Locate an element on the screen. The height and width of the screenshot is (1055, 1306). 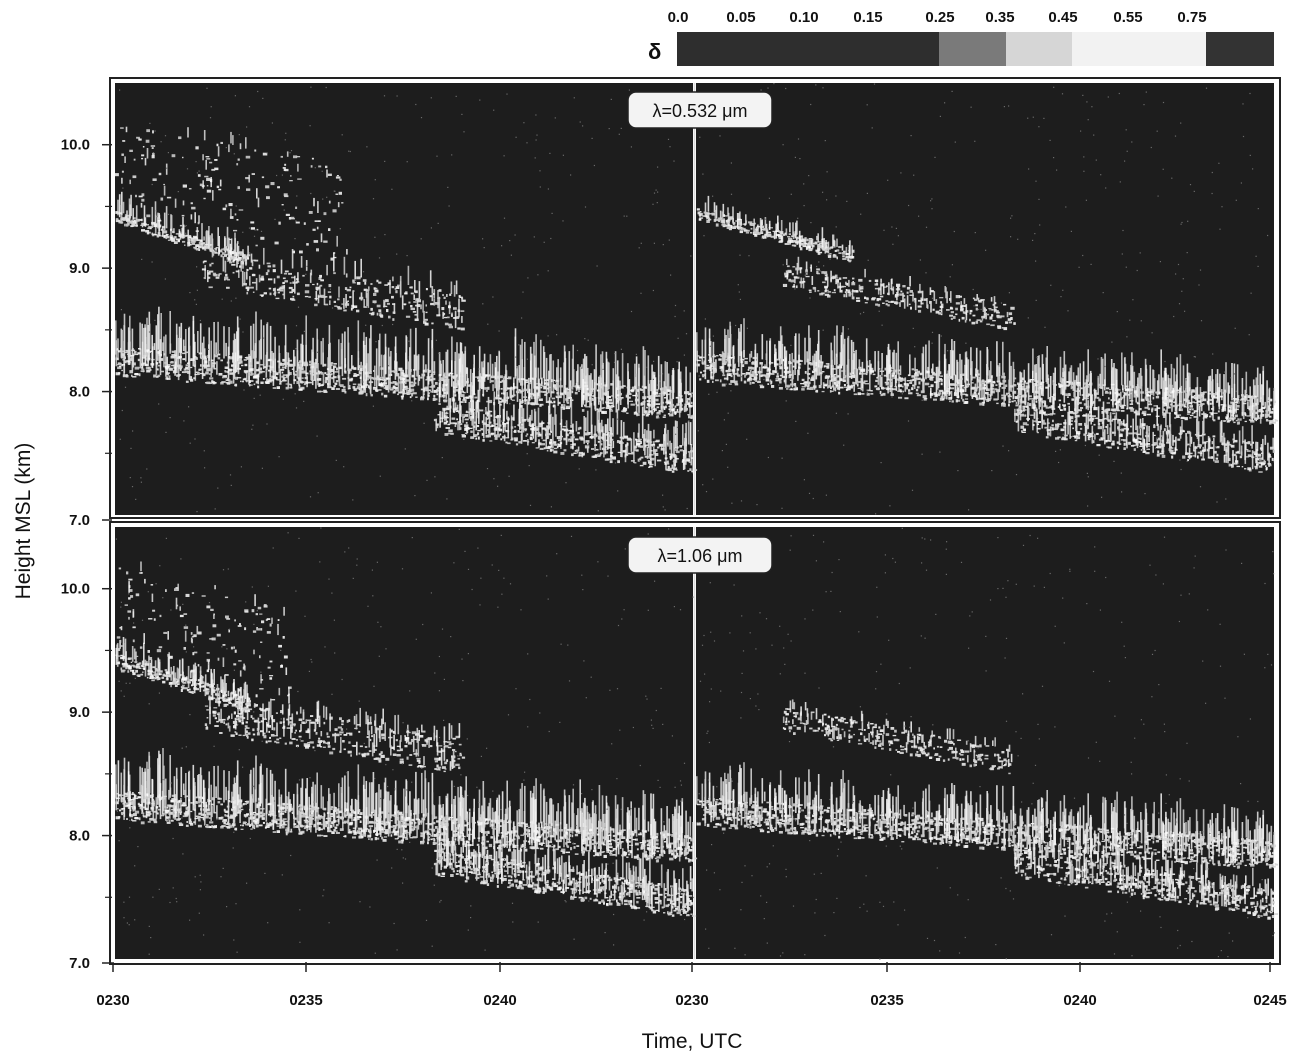
colorbar-label-7: 0.55 is located at coordinates (1127, 17).